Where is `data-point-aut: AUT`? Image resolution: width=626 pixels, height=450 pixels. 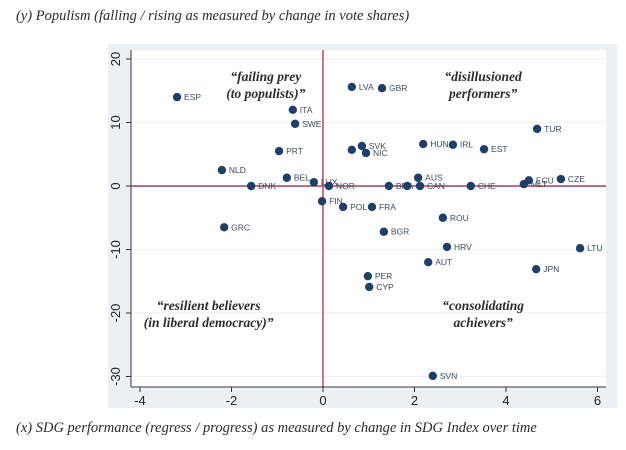
data-point-aut: AUT is located at coordinates (438, 262).